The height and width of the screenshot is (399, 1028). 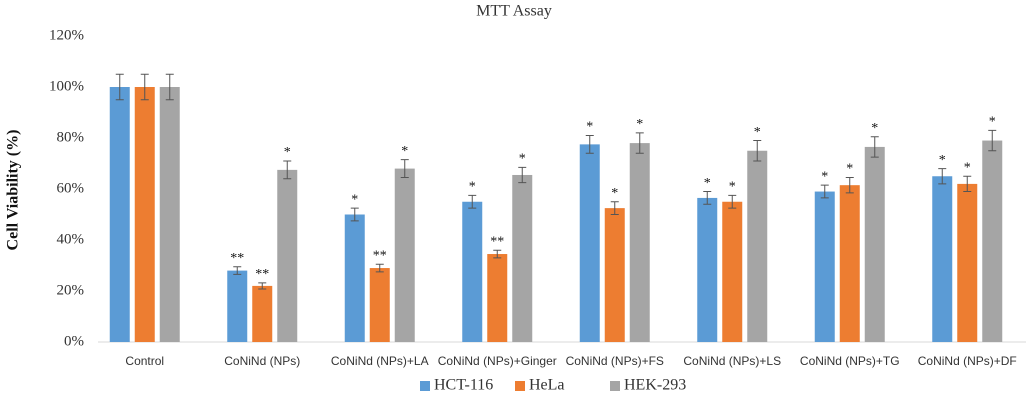 I want to click on y-tick-label: 20%, so click(x=71, y=290).